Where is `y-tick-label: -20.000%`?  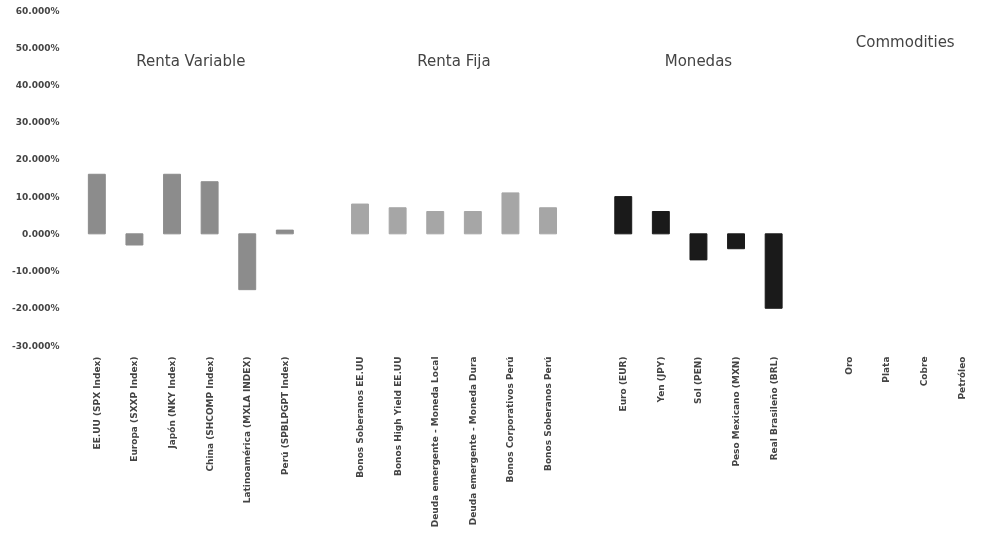
y-tick-label: -20.000% is located at coordinates (36, 308).